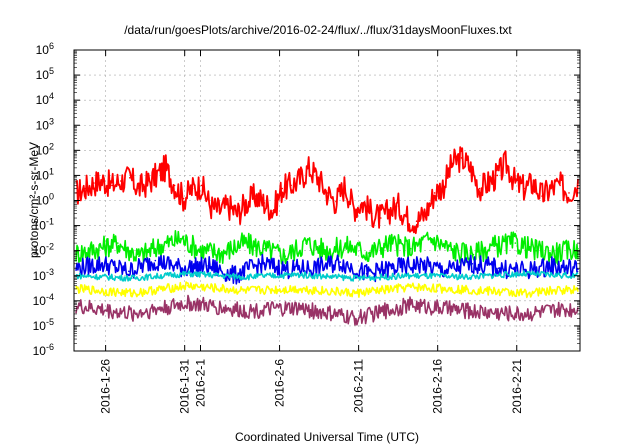 The height and width of the screenshot is (448, 640). I want to click on y-tick-label: 10⁻⁴, so click(43, 300).